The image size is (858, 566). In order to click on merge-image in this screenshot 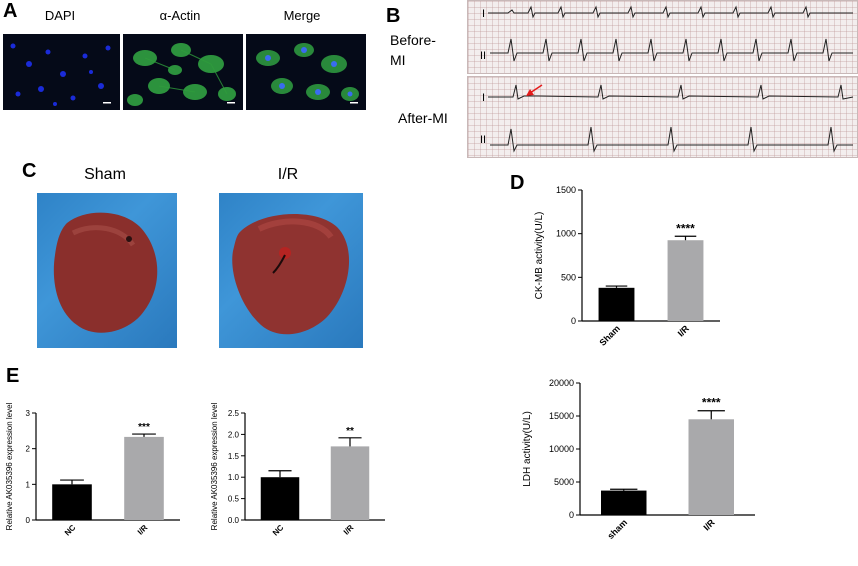, I will do `click(306, 72)`.